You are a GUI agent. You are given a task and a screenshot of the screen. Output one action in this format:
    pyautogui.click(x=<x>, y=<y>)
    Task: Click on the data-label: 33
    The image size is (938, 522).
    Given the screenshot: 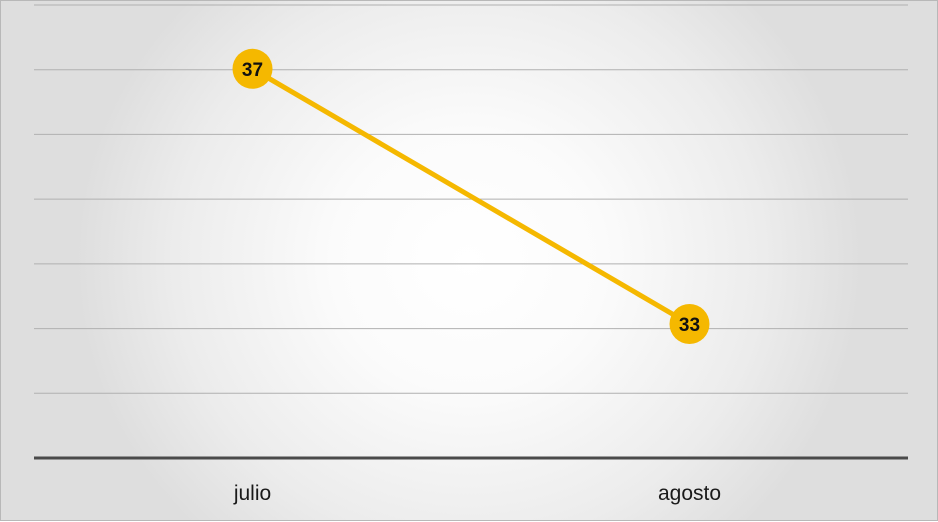 What is the action you would take?
    pyautogui.click(x=689, y=325)
    